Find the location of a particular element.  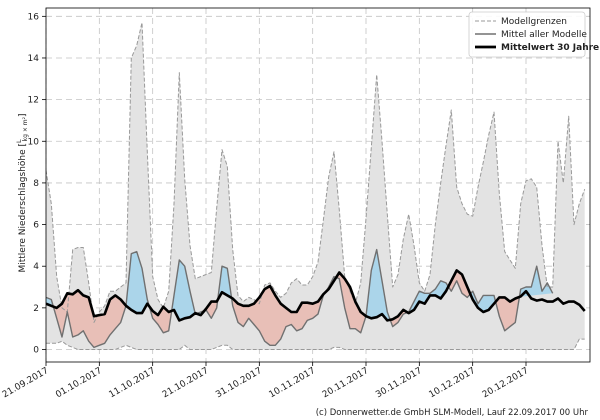

y-axis-label: Mittlere Niederschlagshöhe [Lkg × m²] is located at coordinates (22, 192).